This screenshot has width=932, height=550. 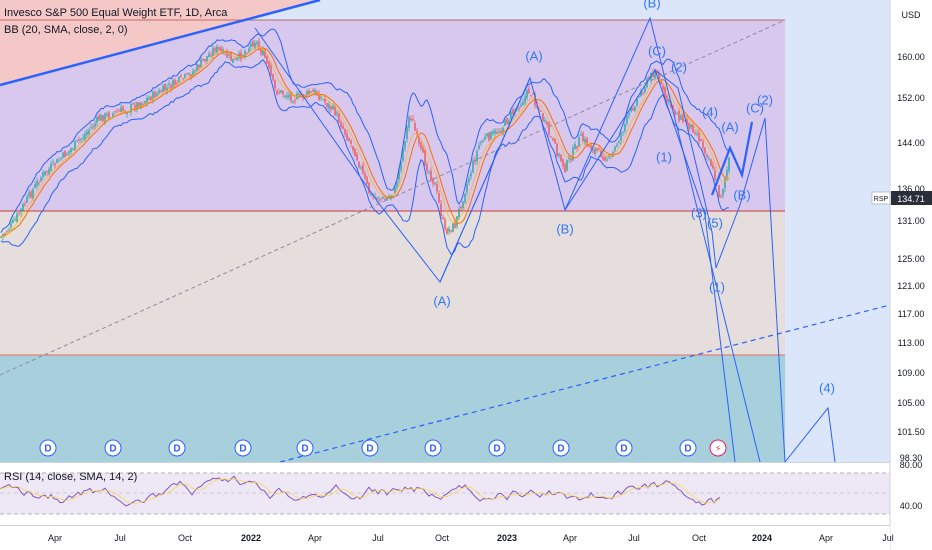 What do you see at coordinates (911, 15) in the screenshot?
I see `currency-label: USD` at bounding box center [911, 15].